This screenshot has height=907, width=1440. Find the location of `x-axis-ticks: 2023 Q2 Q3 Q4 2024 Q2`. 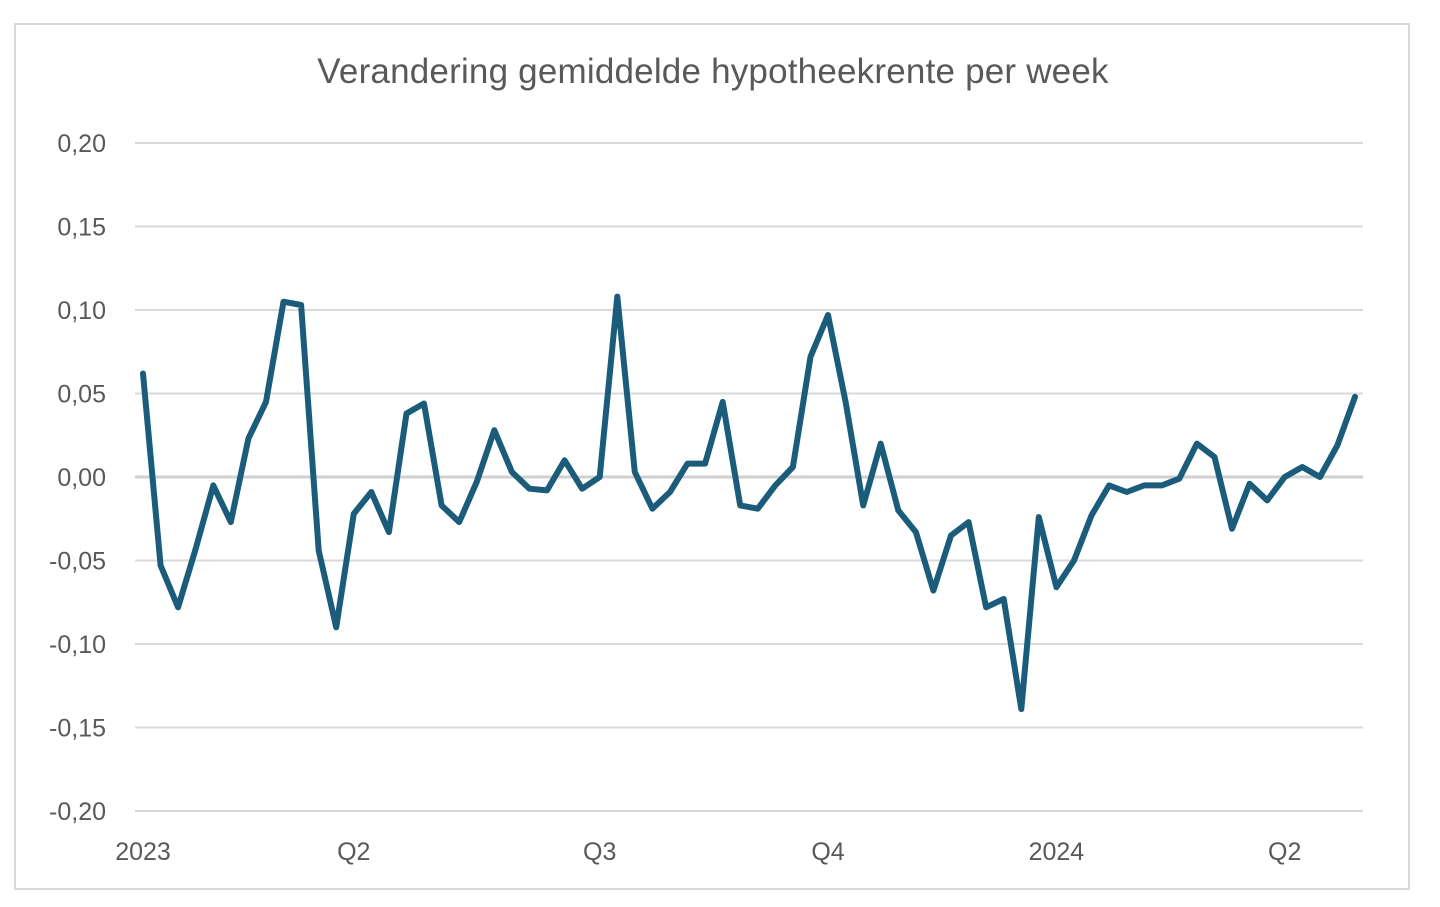

x-axis-ticks: 2023 Q2 Q3 Q4 2024 Q2 is located at coordinates (708, 852).